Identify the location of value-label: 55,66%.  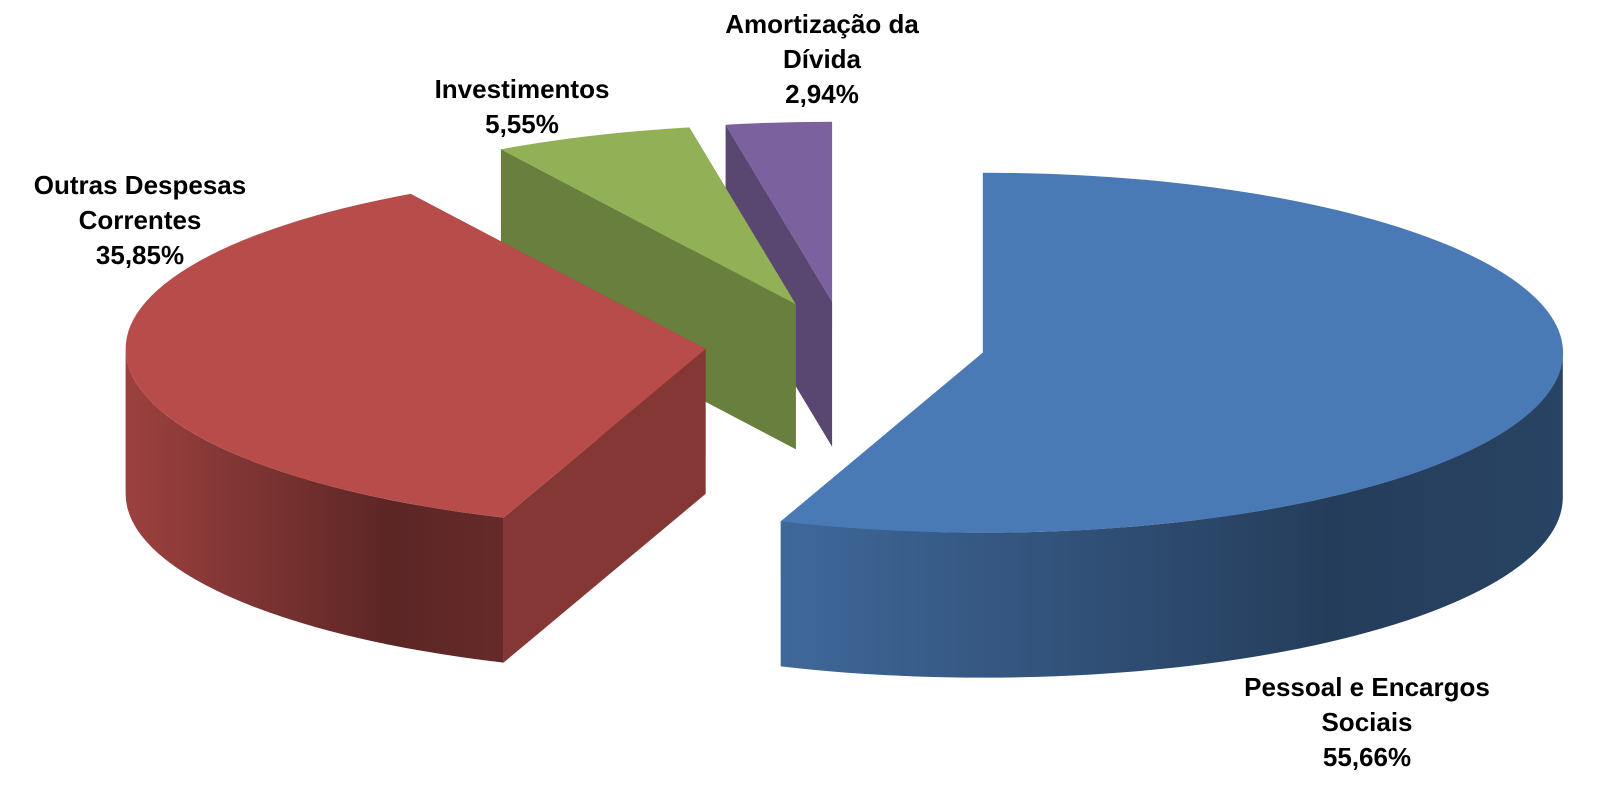
(1367, 757).